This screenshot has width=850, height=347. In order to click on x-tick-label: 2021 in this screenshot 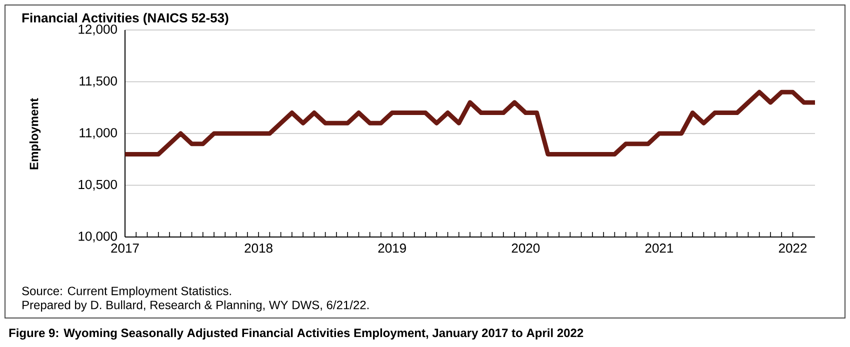, I will do `click(659, 248)`.